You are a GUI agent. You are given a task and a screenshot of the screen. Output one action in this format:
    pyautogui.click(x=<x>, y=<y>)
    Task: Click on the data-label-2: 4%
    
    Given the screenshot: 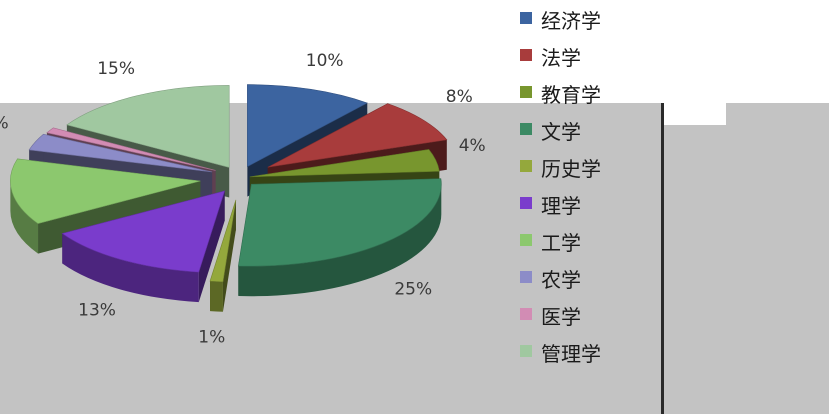 What is the action you would take?
    pyautogui.click(x=472, y=146)
    